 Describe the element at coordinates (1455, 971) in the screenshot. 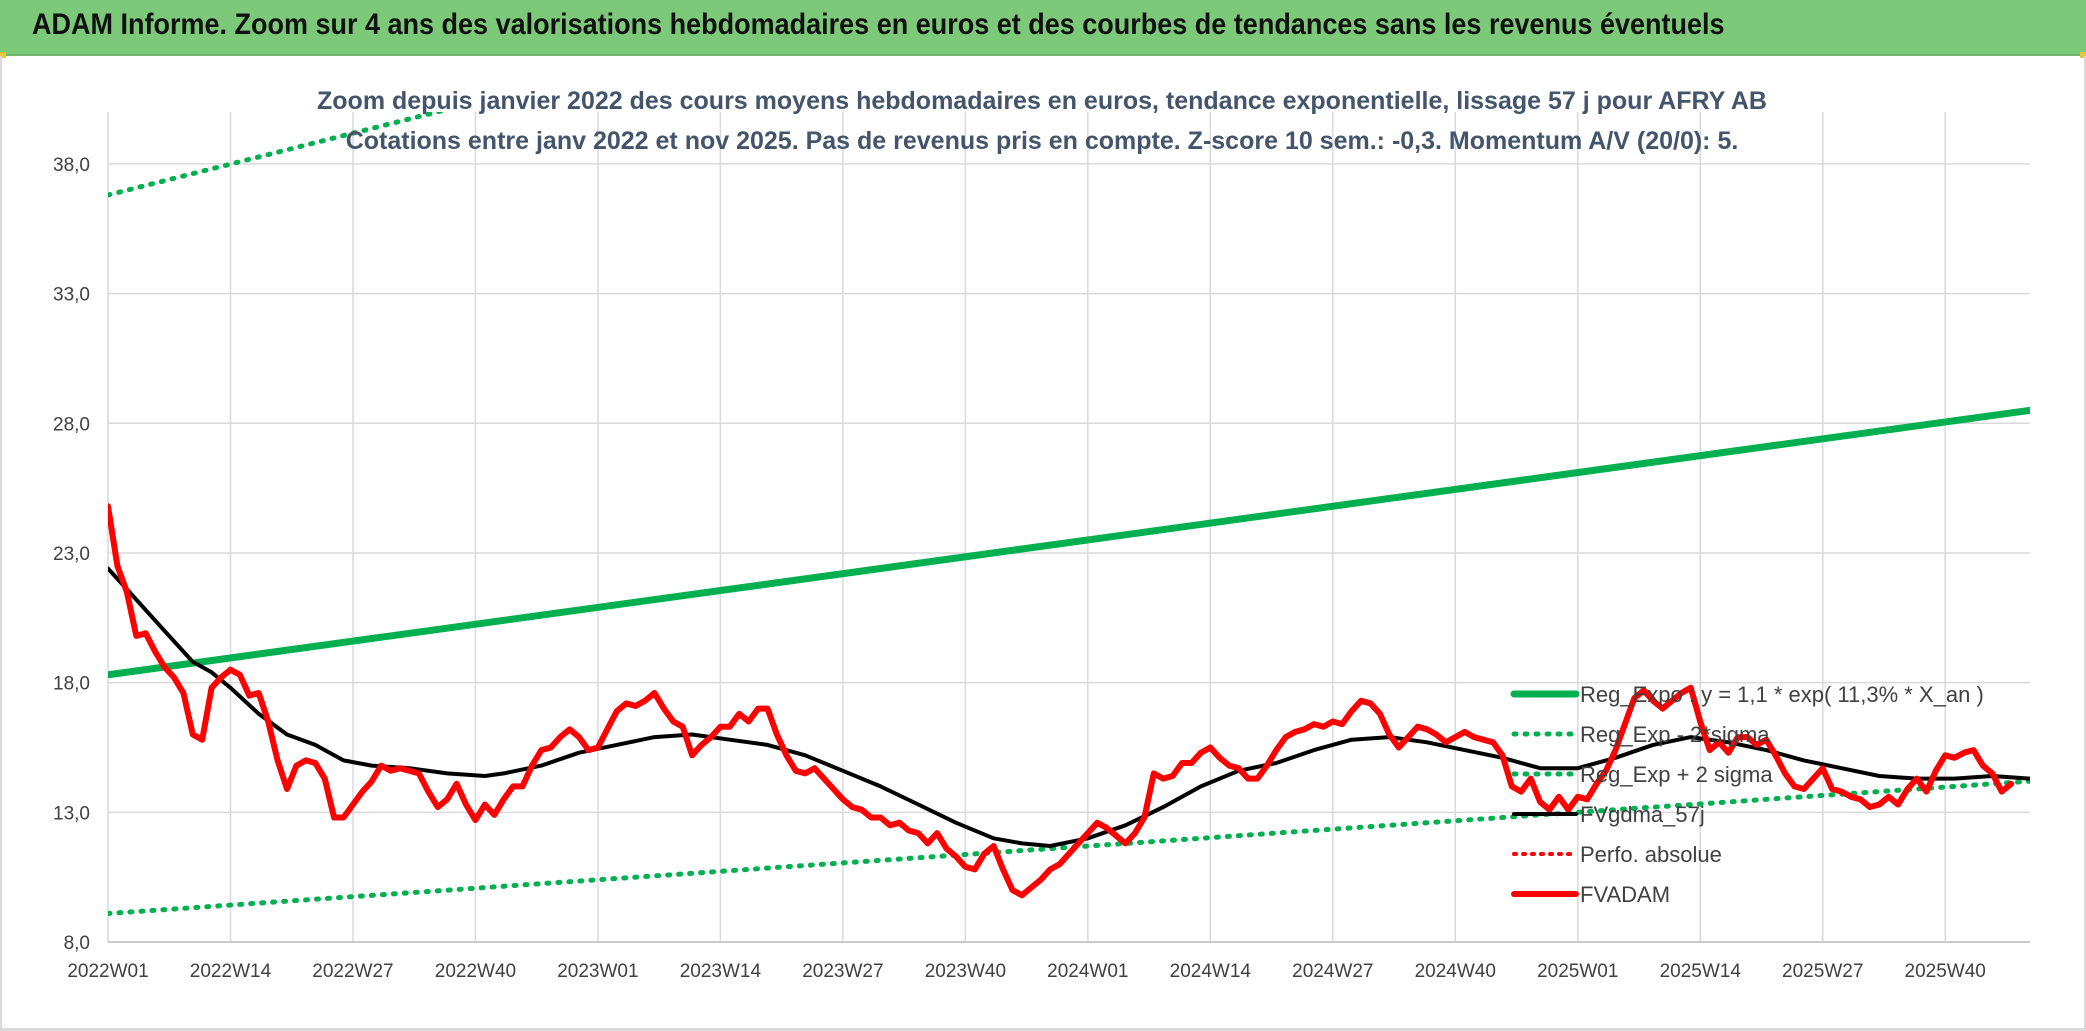

I see `x-tick-label: 2024W40` at that location.